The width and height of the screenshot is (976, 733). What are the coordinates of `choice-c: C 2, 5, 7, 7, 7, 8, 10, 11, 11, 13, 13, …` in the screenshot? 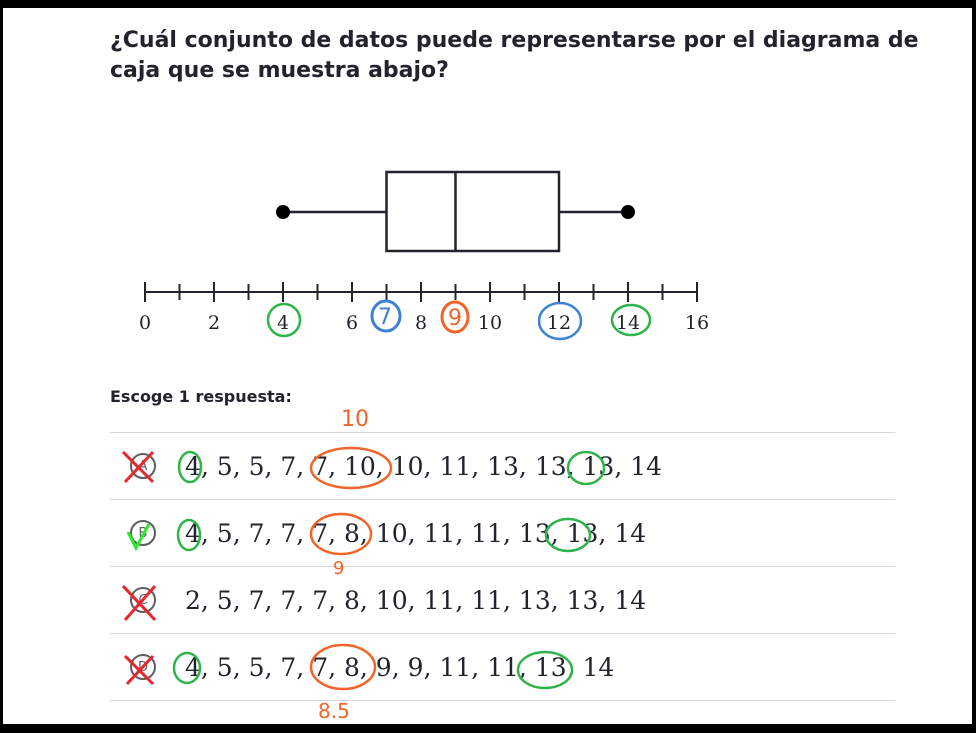 It's located at (502, 599).